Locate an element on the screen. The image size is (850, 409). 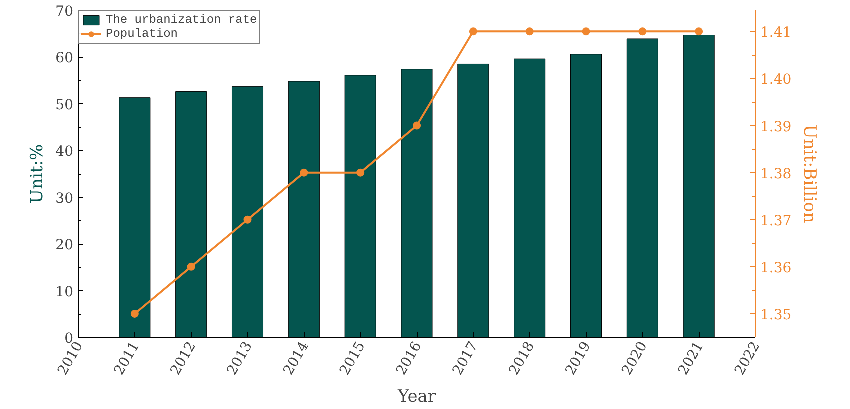
y2-tick-label: 1.38 is located at coordinates (776, 174).